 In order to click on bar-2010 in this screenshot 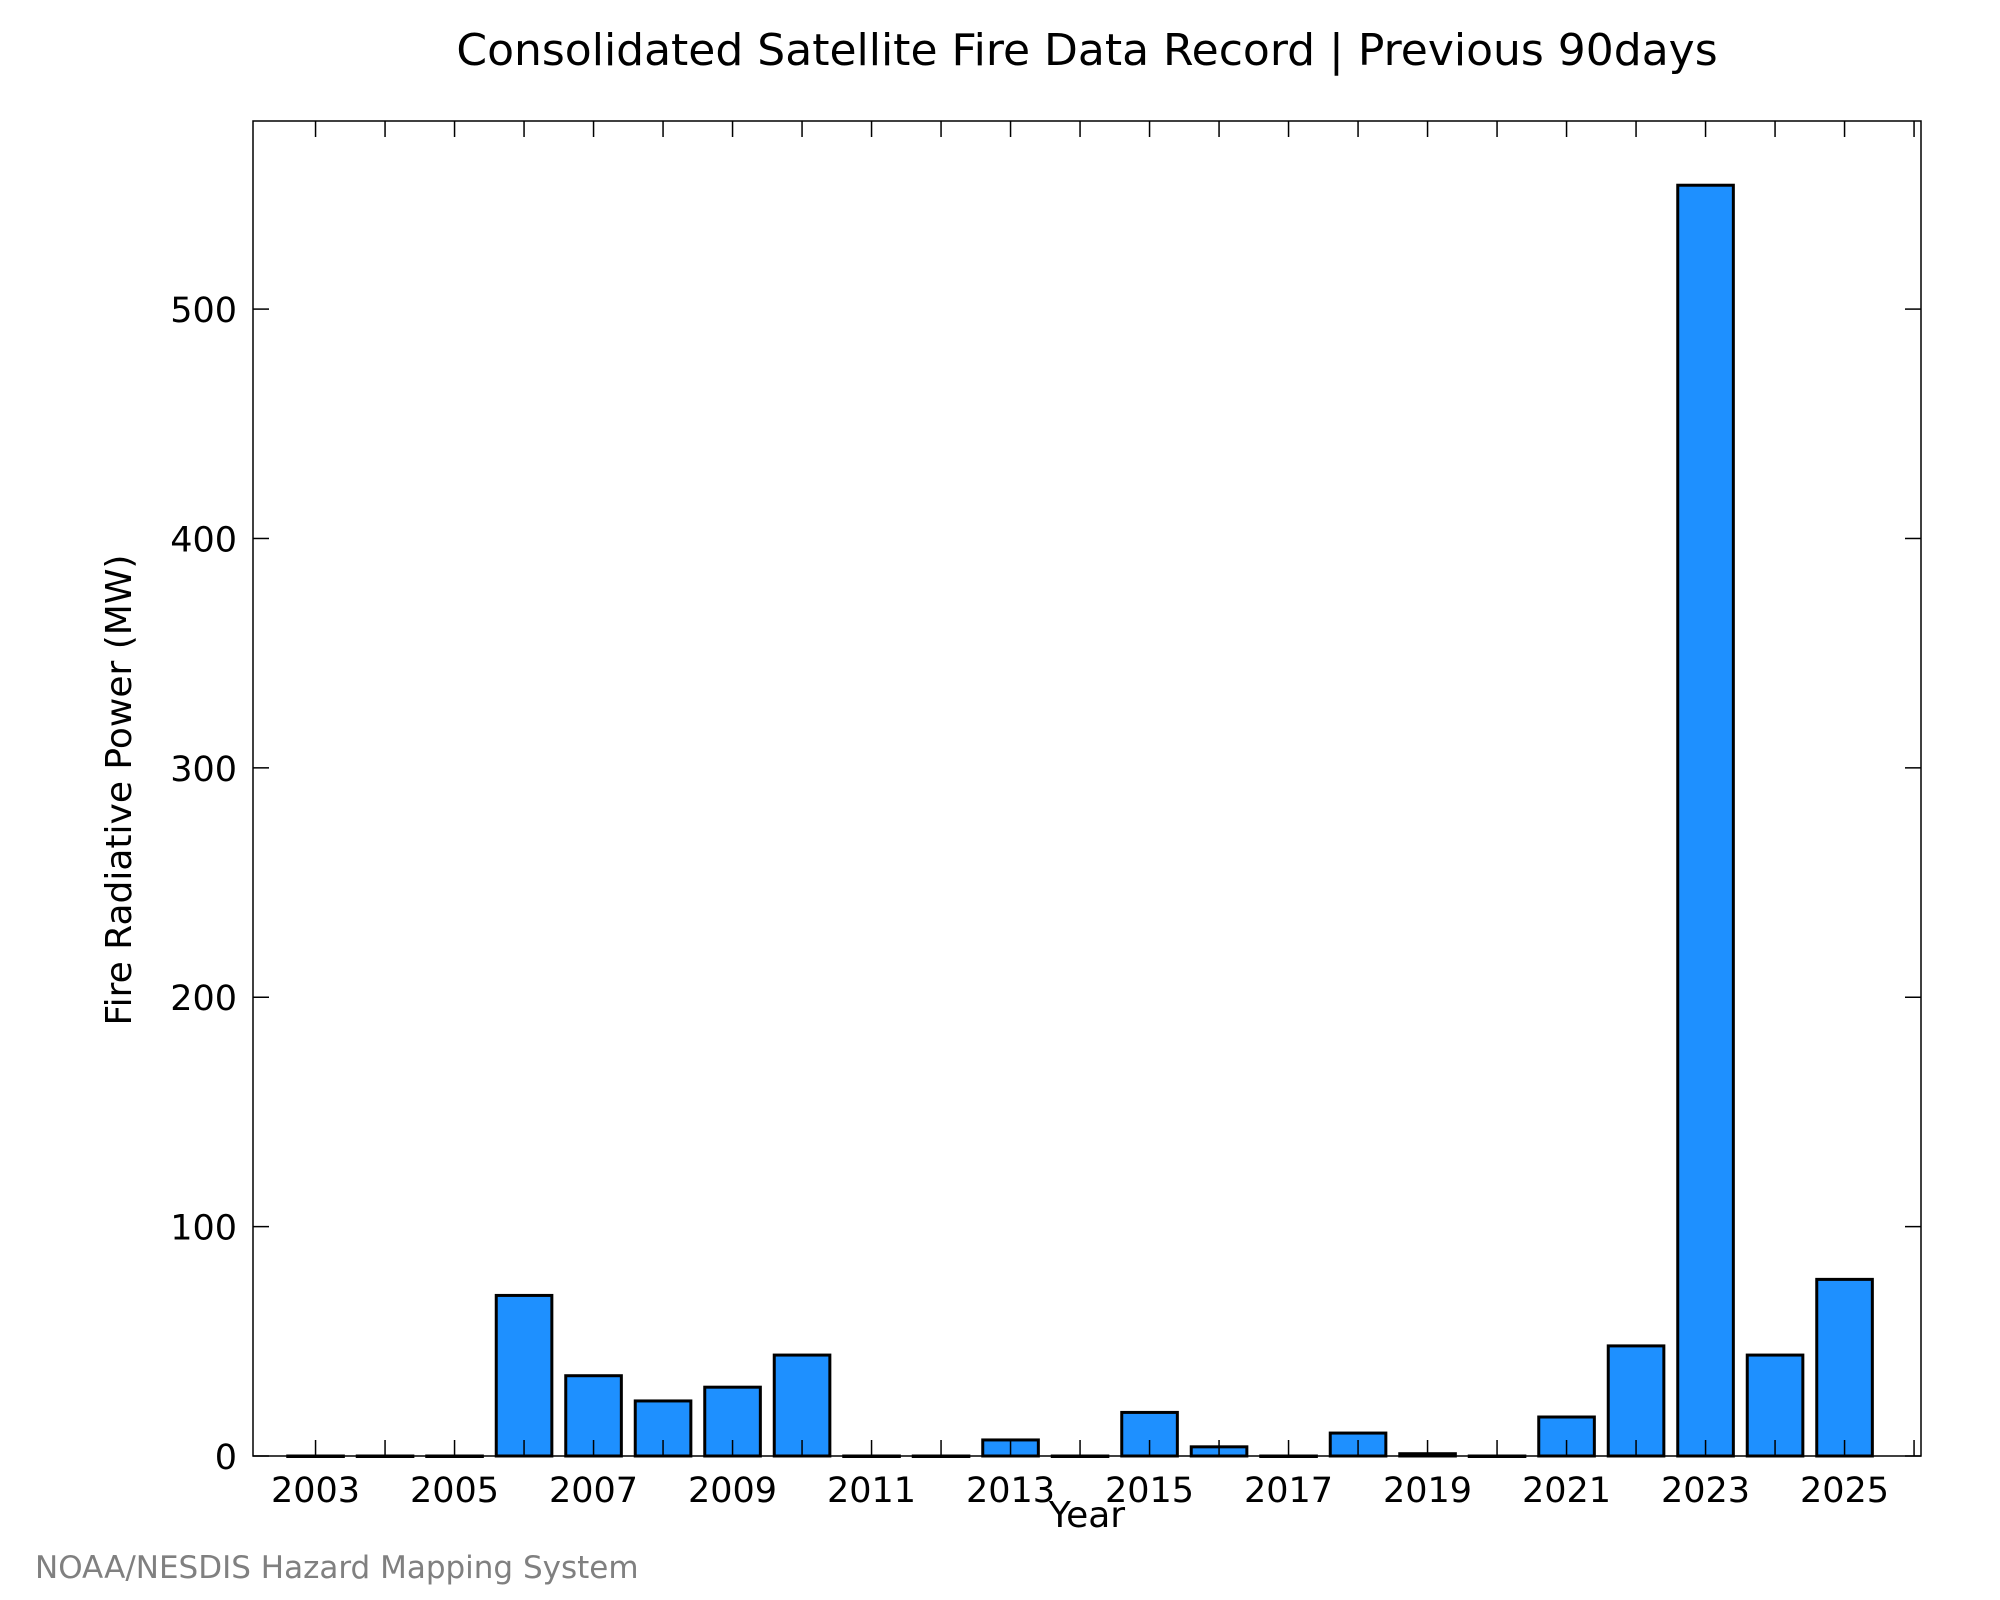, I will do `click(802, 1405)`.